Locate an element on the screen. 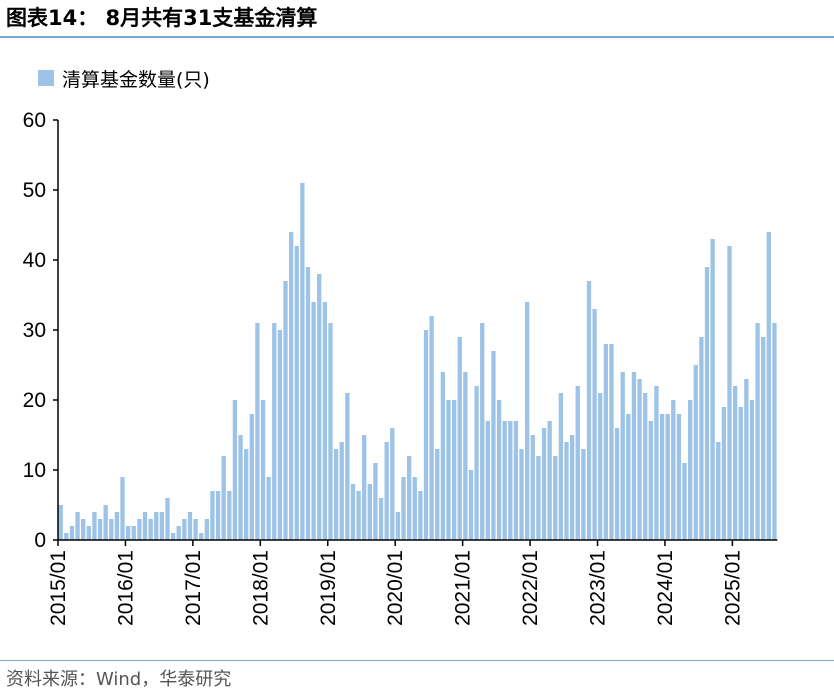 The image size is (834, 696). x-tick-label: 2017/01 is located at coordinates (193, 588).